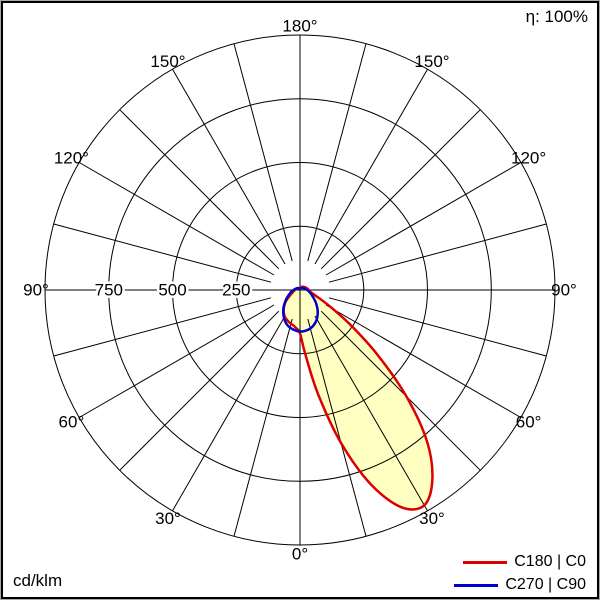 The width and height of the screenshot is (600, 600). What do you see at coordinates (520, 573) in the screenshot?
I see `legend: C180 | C0 C270 | C90` at bounding box center [520, 573].